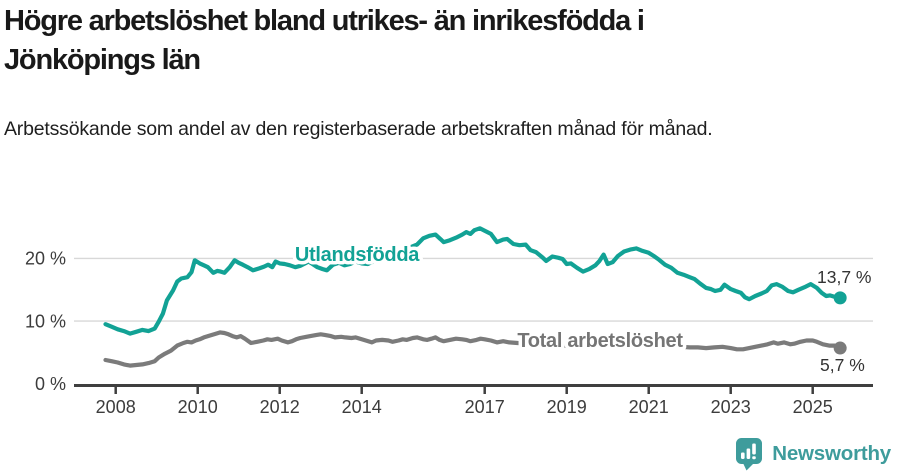 Image resolution: width=900 pixels, height=474 pixels. What do you see at coordinates (842, 365) in the screenshot?
I see `series-end-value-label-1: 5,7 %` at bounding box center [842, 365].